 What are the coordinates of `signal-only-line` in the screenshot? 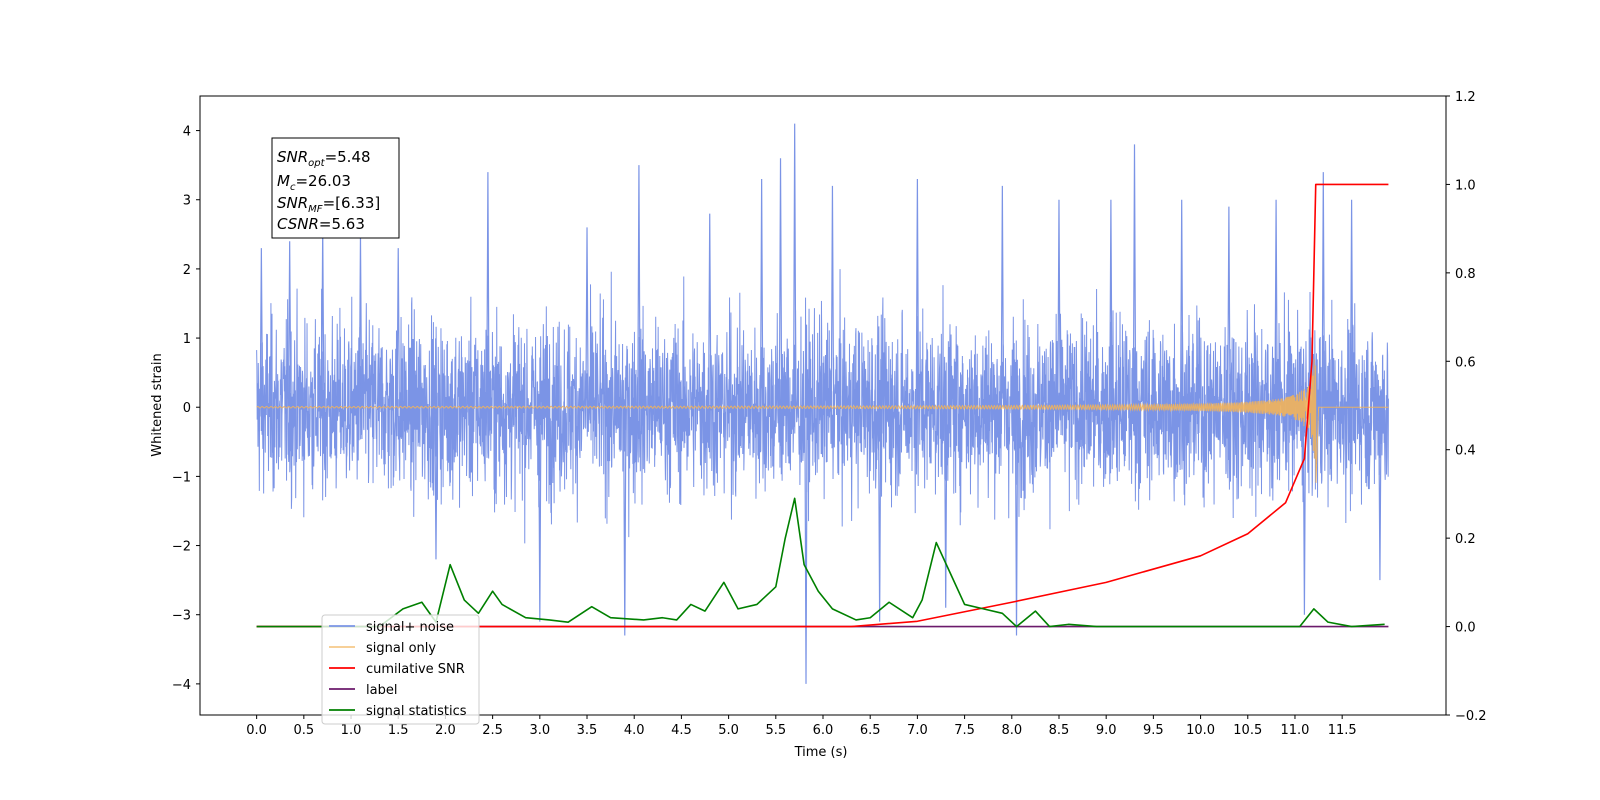 It's located at (822, 421).